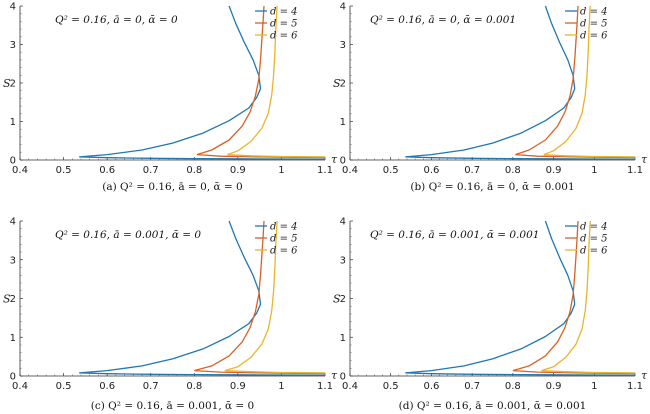  What do you see at coordinates (454, 235) in the screenshot?
I see `parameter-annotation: Q² = 0.16, ā = 0.001, ᾱ = 0.001` at bounding box center [454, 235].